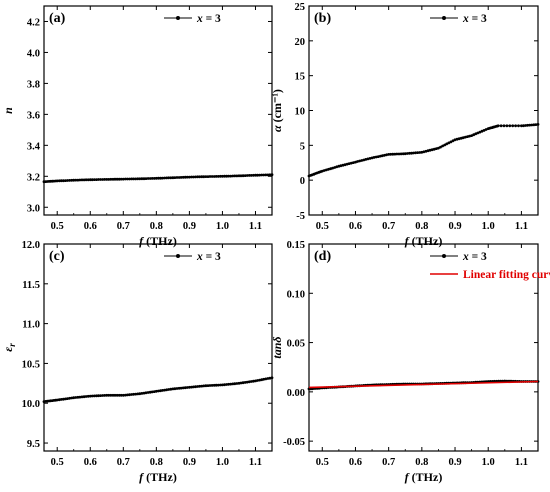 Image resolution: width=550 pixels, height=492 pixels. I want to click on x-tick-label: 1.0, so click(488, 226).